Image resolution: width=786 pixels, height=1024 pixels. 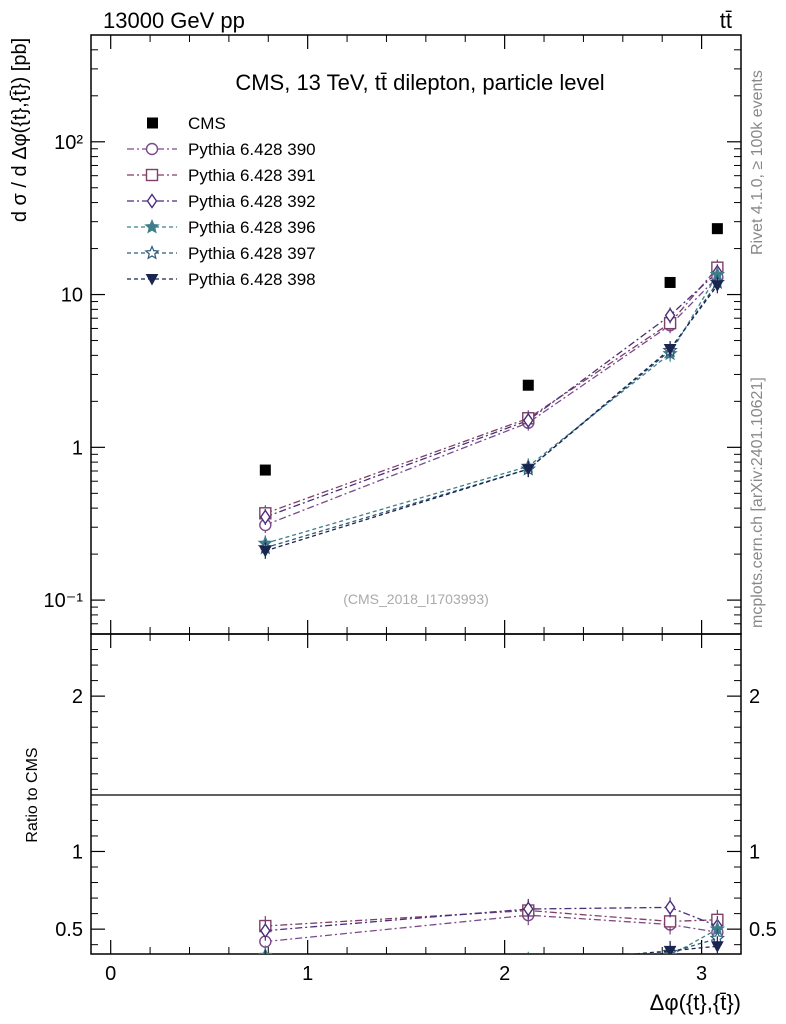 I want to click on header-right: tt̄, so click(x=726, y=20).